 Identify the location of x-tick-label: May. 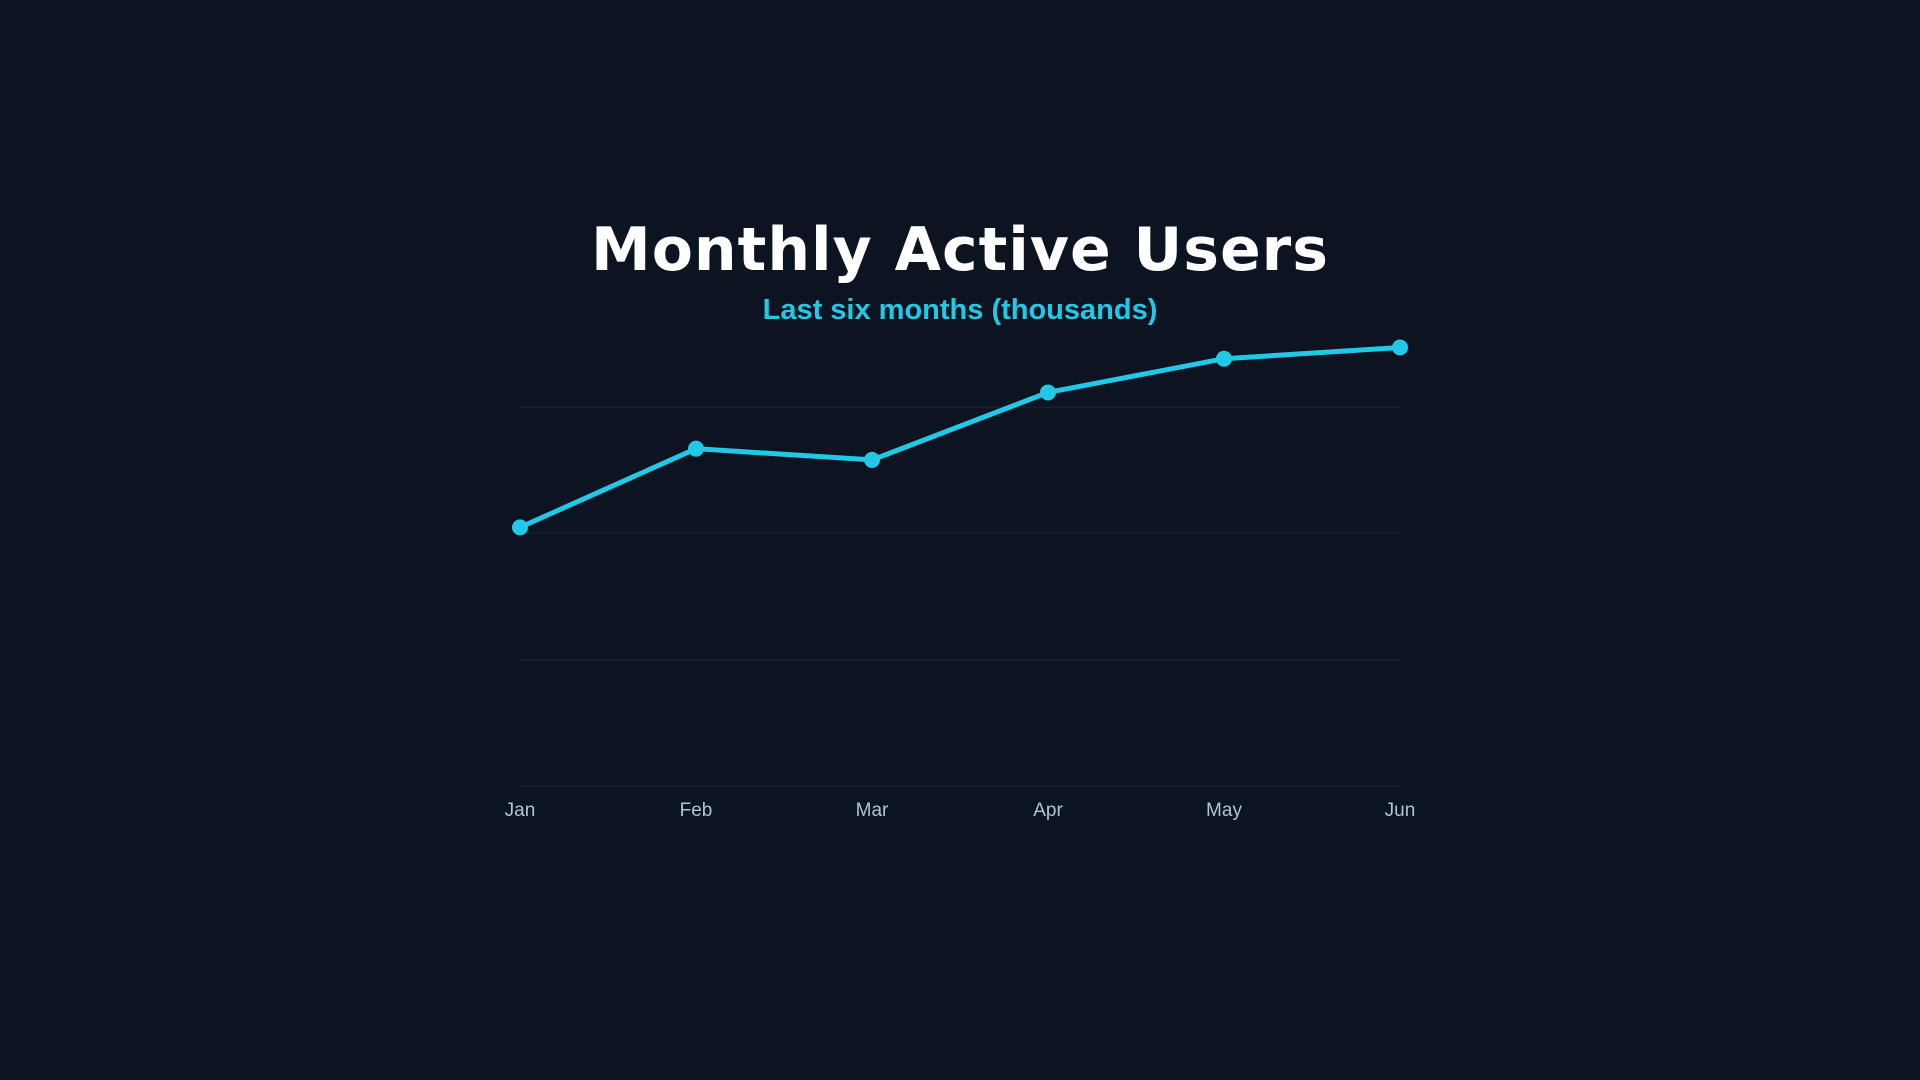
(1224, 810).